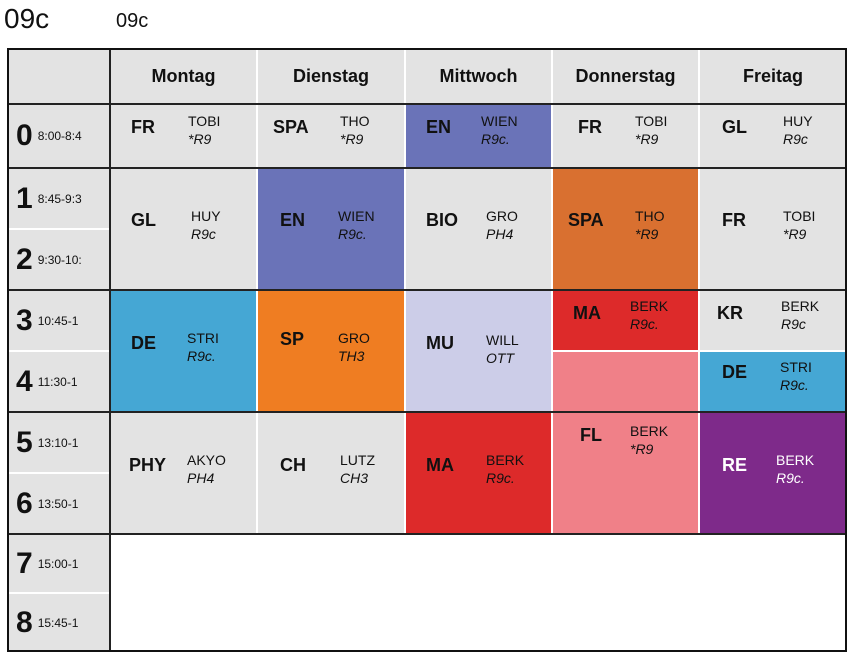  What do you see at coordinates (206, 469) in the screenshot?
I see `lesson-details: AKYO PH4` at bounding box center [206, 469].